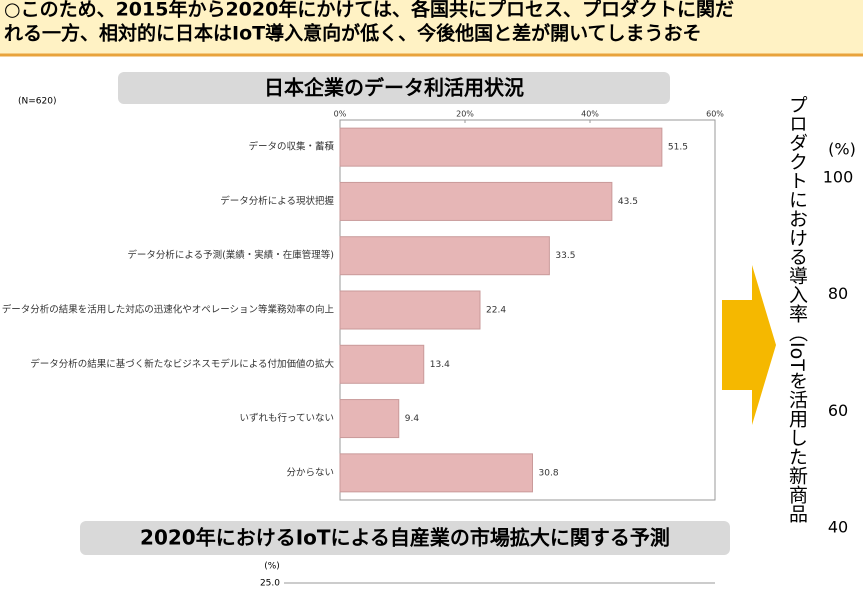 The width and height of the screenshot is (863, 590). Describe the element at coordinates (272, 567) in the screenshot. I see `y-label: (%)` at that location.